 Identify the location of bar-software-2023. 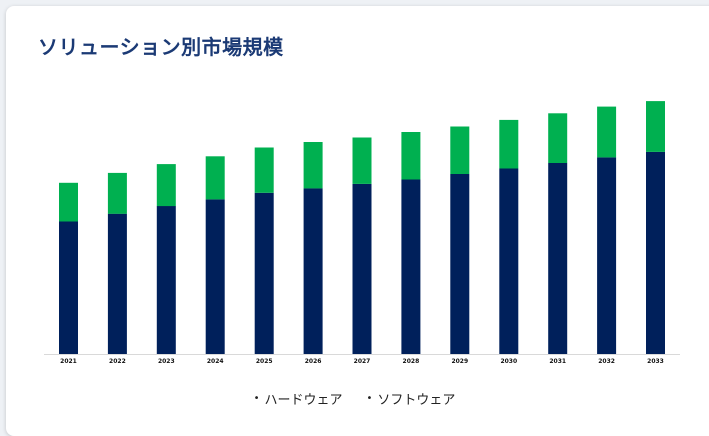
(166, 185).